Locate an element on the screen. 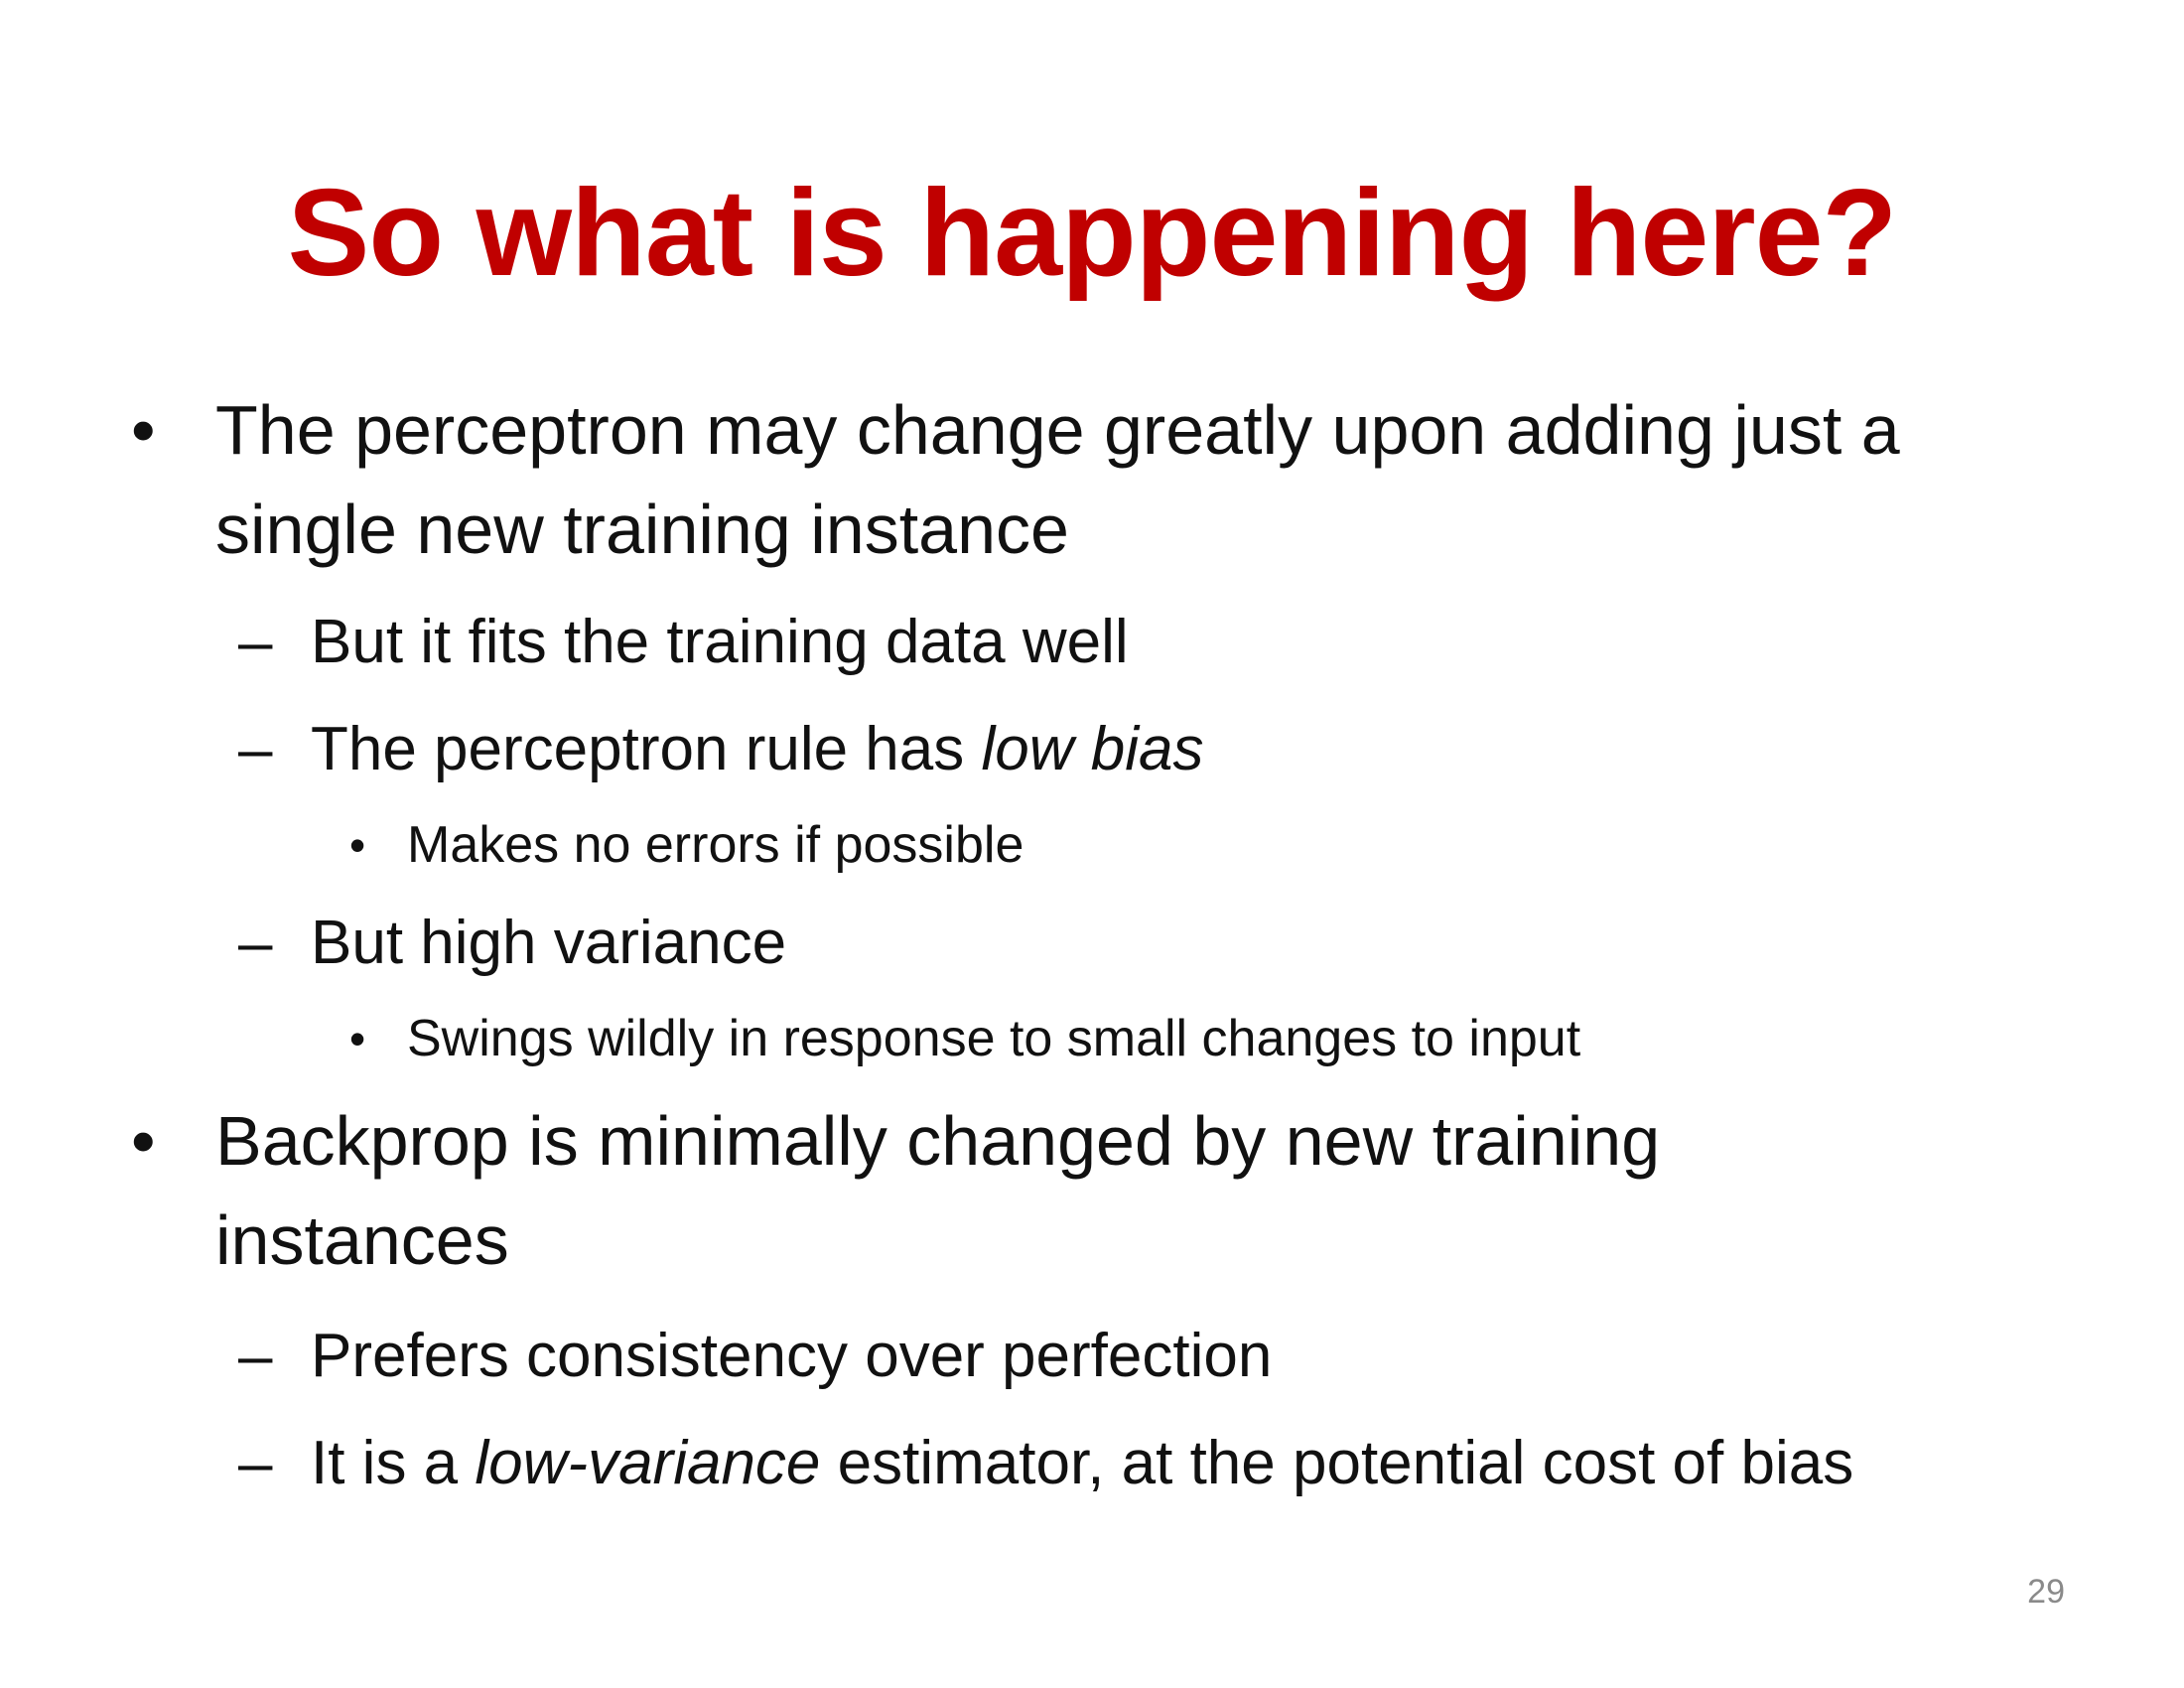 The image size is (2184, 1688). subbullet-text: The perceptron rule has low bias is located at coordinates (757, 749).